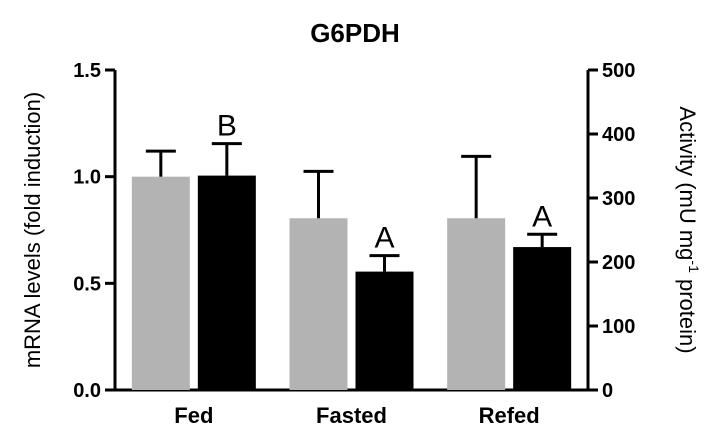  Describe the element at coordinates (351, 415) in the screenshot. I see `x-tick-label: Fasted` at that location.